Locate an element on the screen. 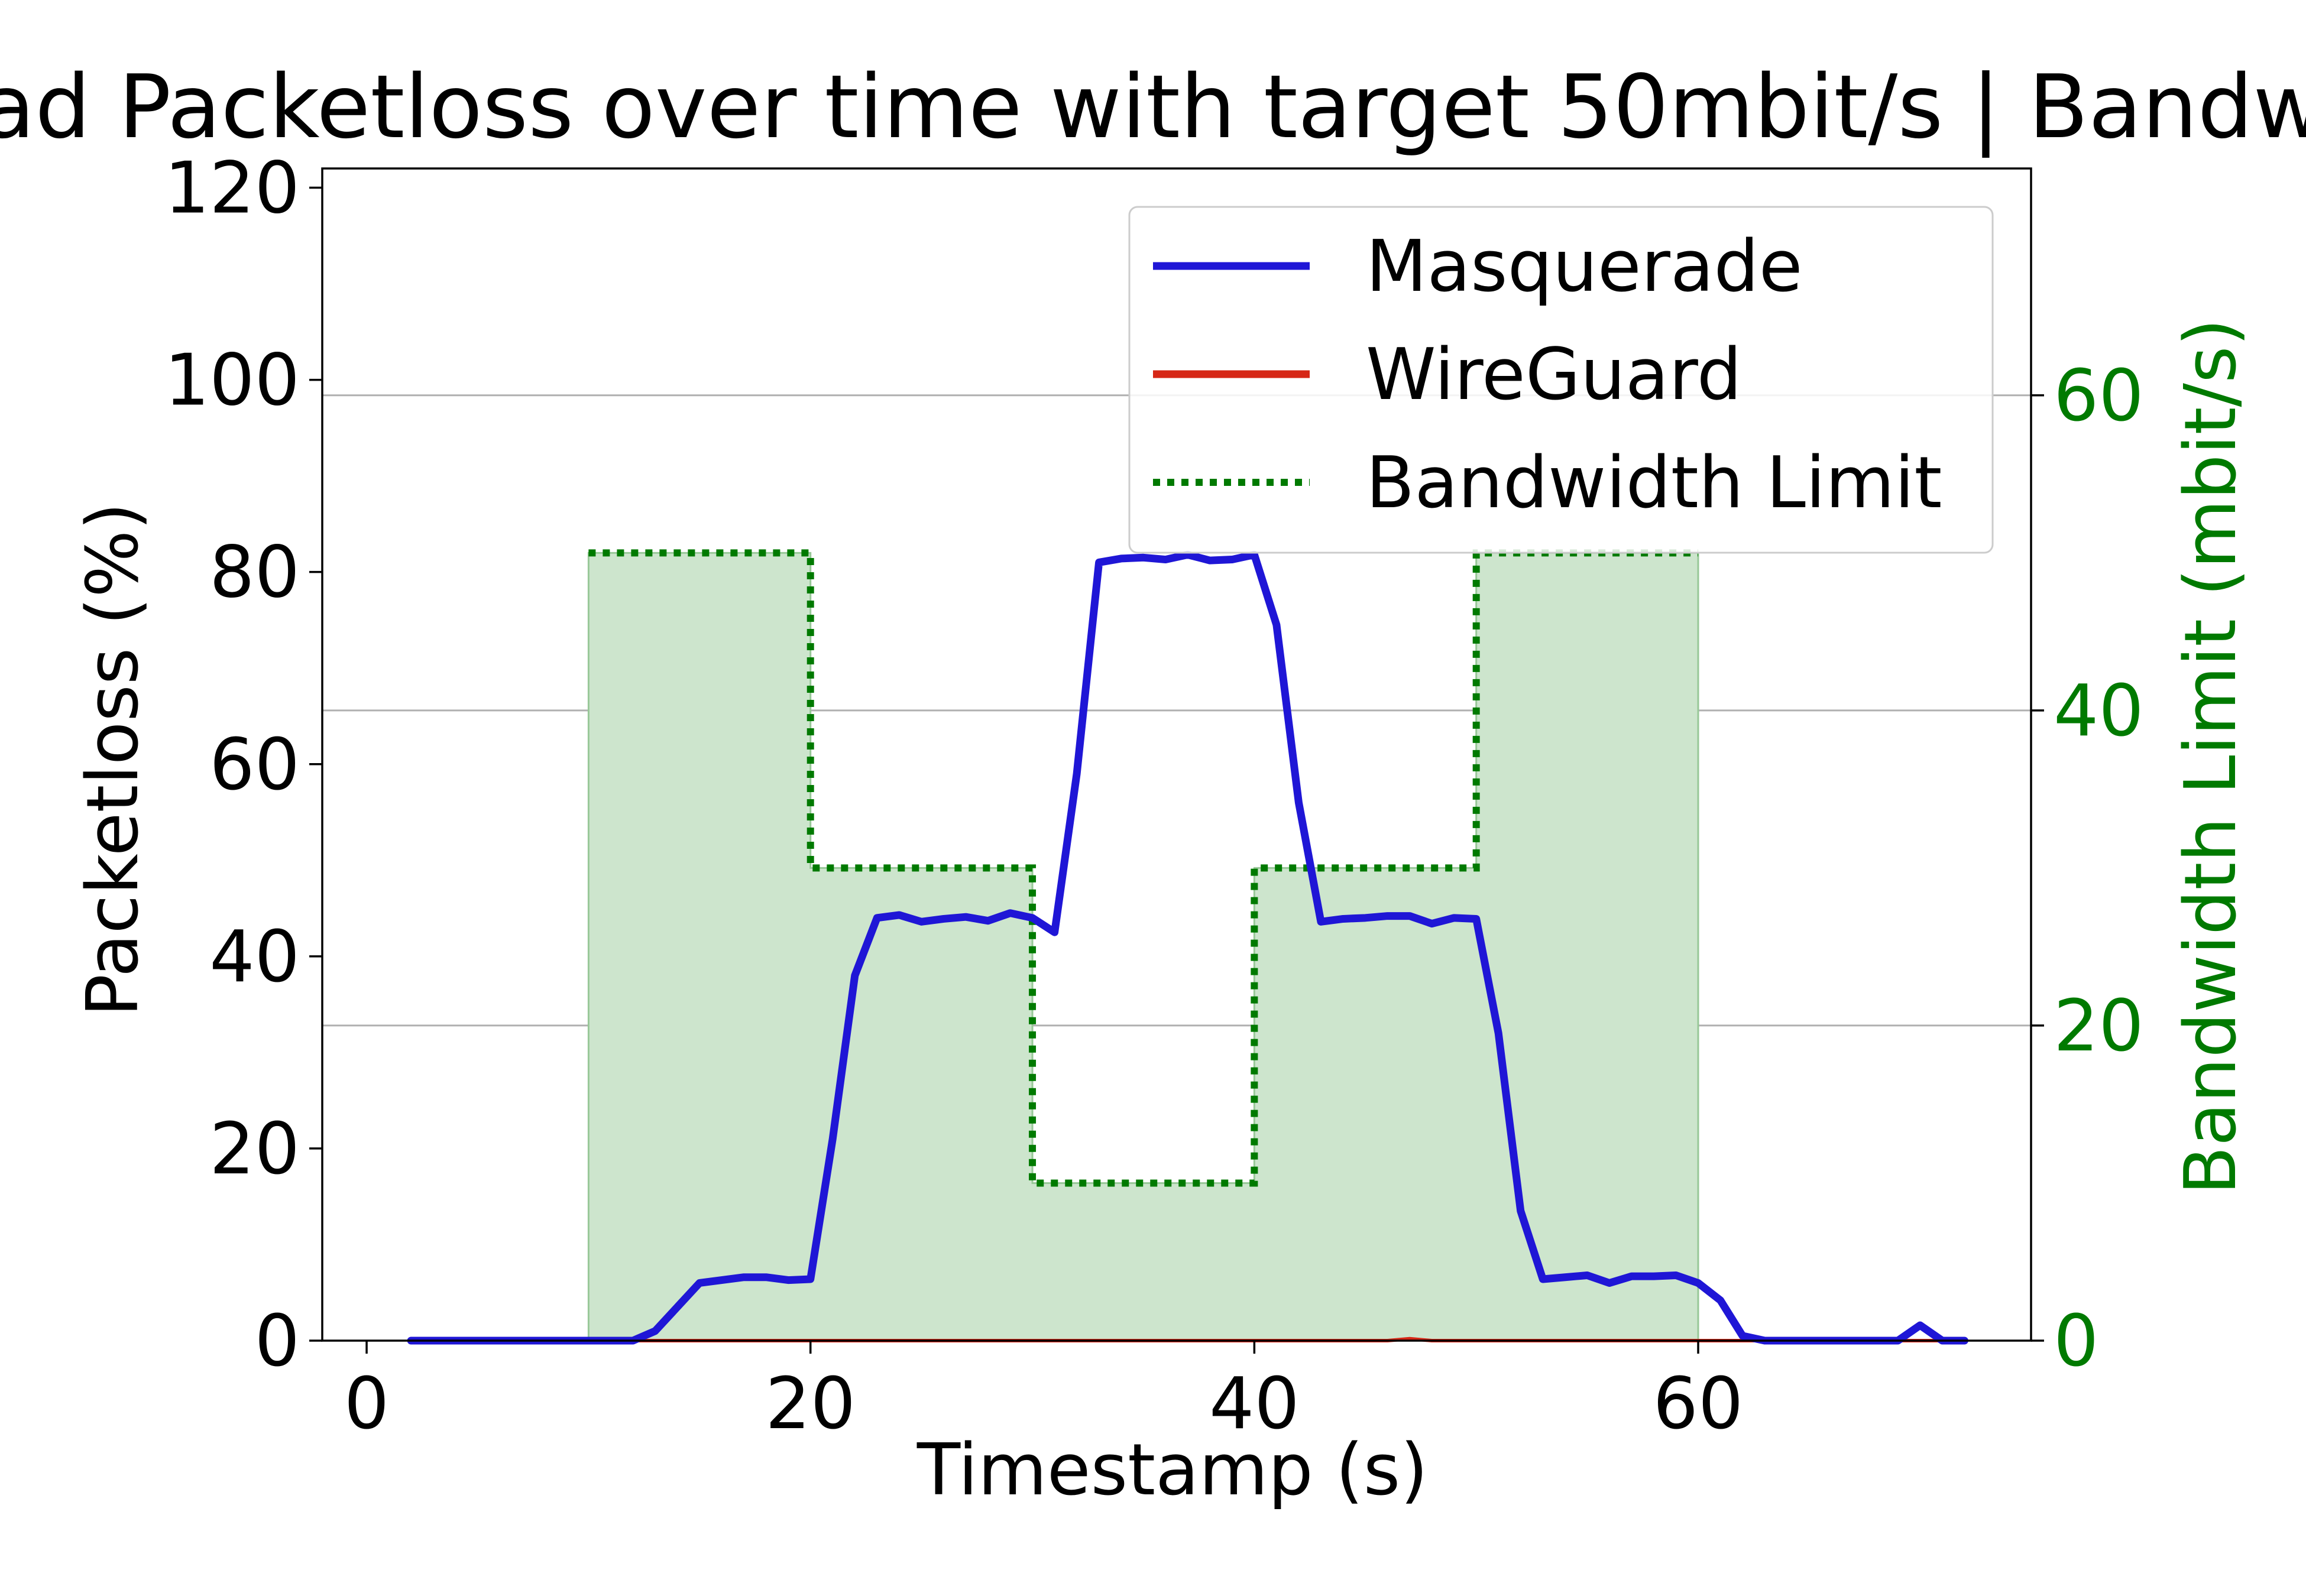  legend-box is located at coordinates (1561, 380).